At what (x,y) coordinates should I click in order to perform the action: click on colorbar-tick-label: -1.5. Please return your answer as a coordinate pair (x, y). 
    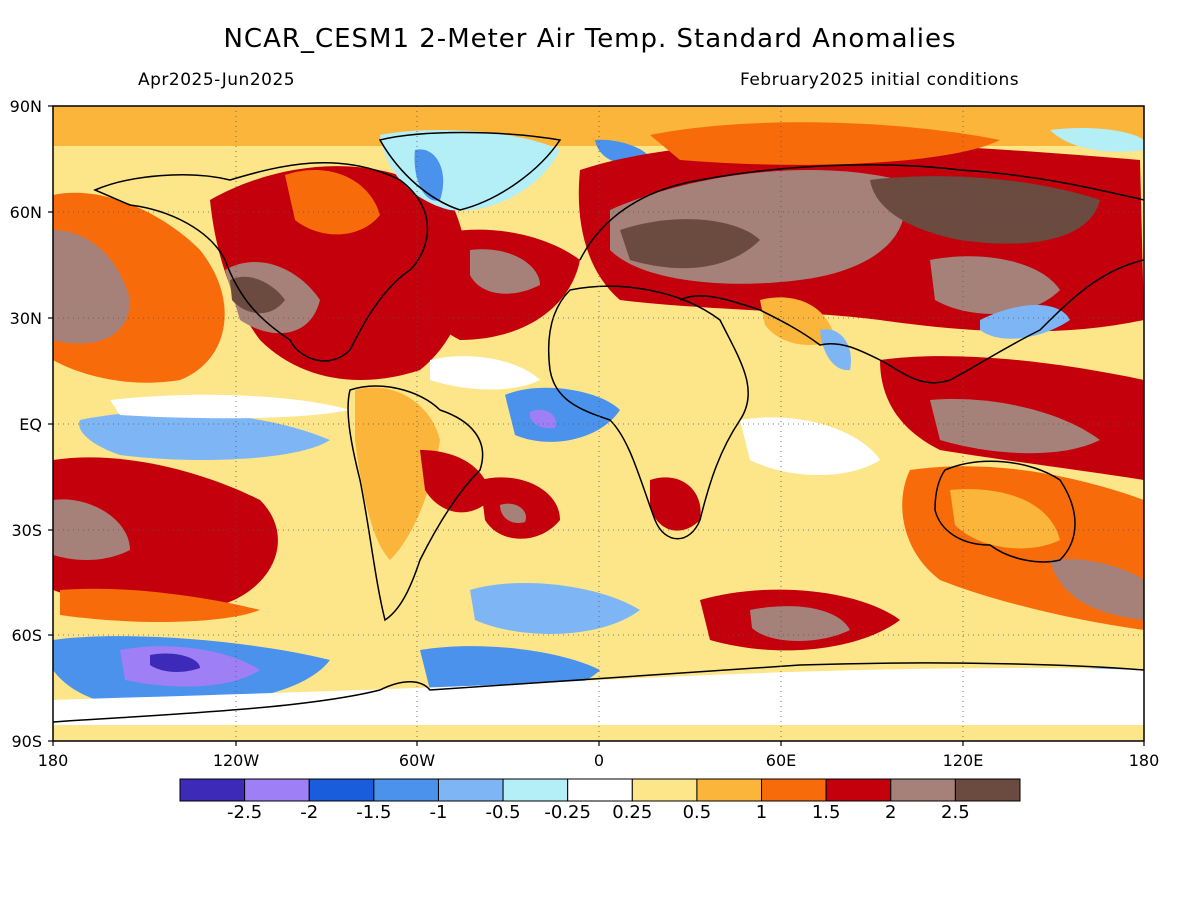
    Looking at the image, I should click on (374, 812).